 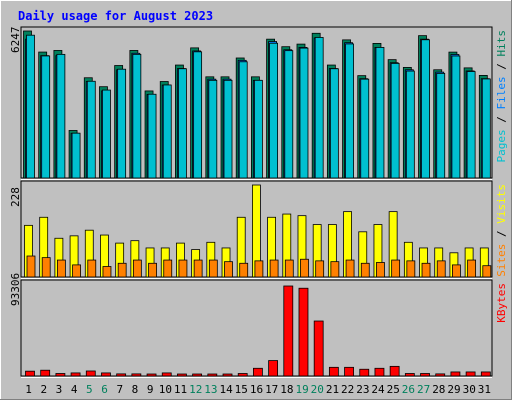 I want to click on y-max-label: 93306, so click(x=15, y=289).